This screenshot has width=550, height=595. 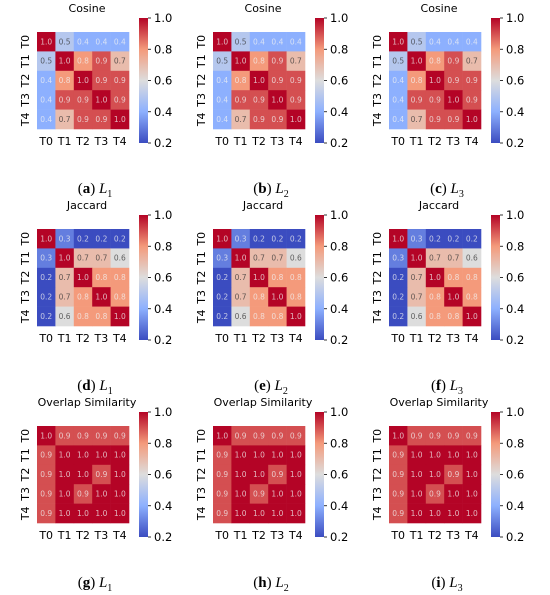 I want to click on chart-title: Overlap Similarity, so click(x=263, y=402).